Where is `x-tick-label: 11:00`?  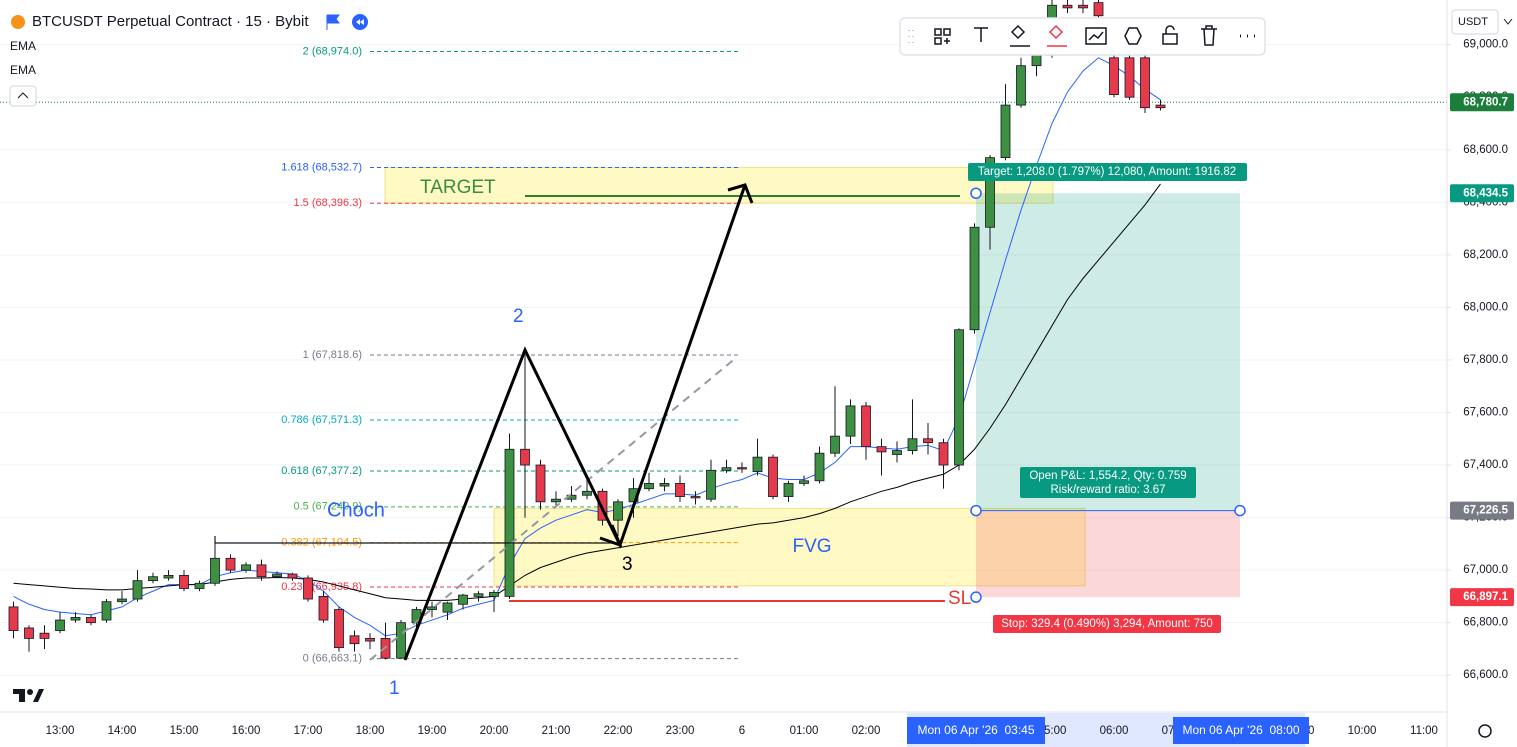
x-tick-label: 11:00 is located at coordinates (1424, 731).